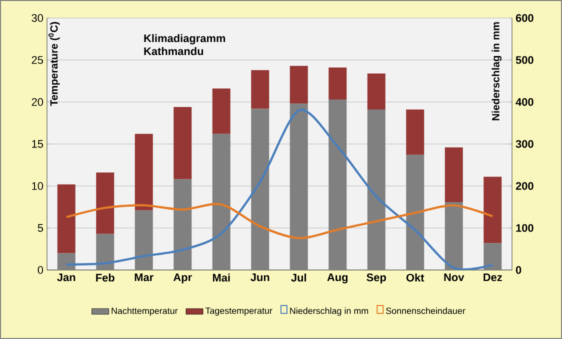 The width and height of the screenshot is (562, 339). Describe the element at coordinates (415, 278) in the screenshot. I see `x-tick-label: Okt` at that location.